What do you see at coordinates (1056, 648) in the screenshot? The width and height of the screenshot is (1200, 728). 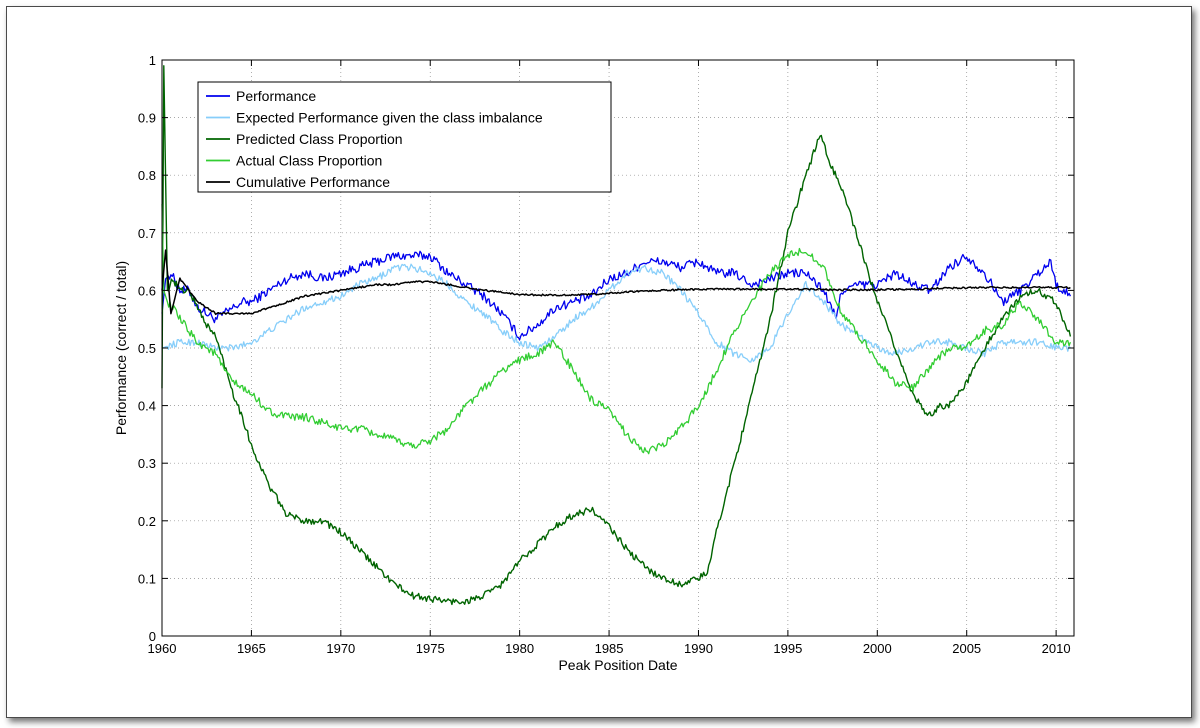 I see `x-tick-label: 2010` at bounding box center [1056, 648].